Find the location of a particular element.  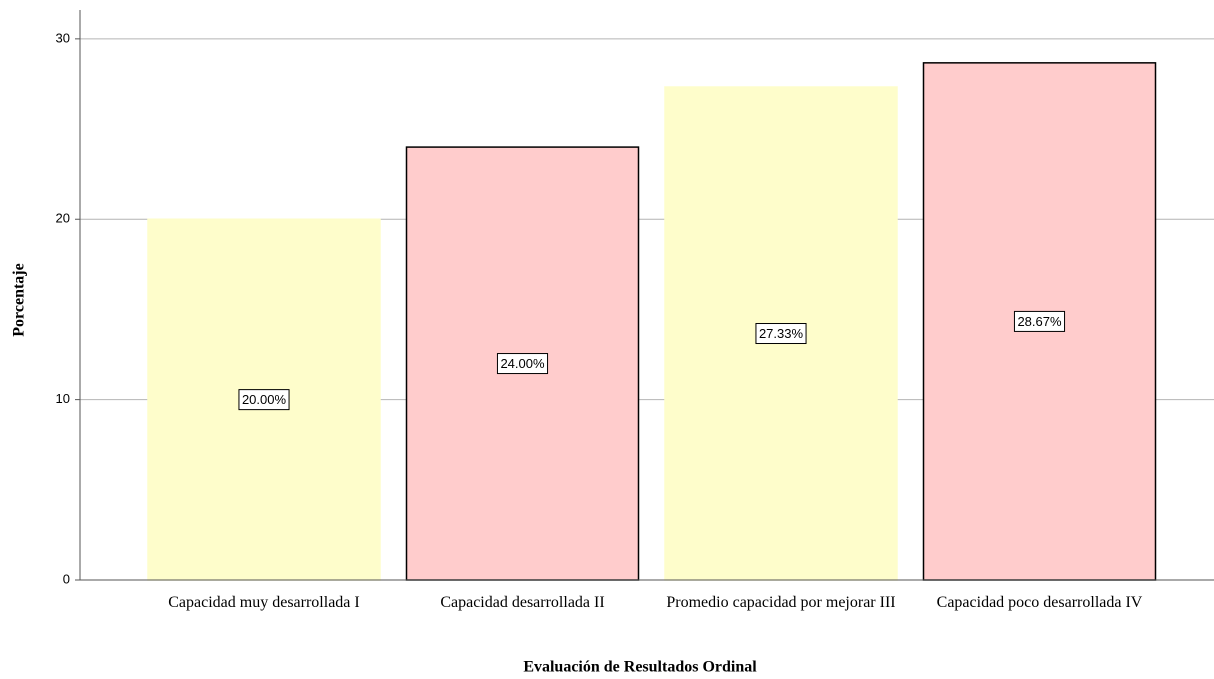

value-label: 27.33% is located at coordinates (781, 333).